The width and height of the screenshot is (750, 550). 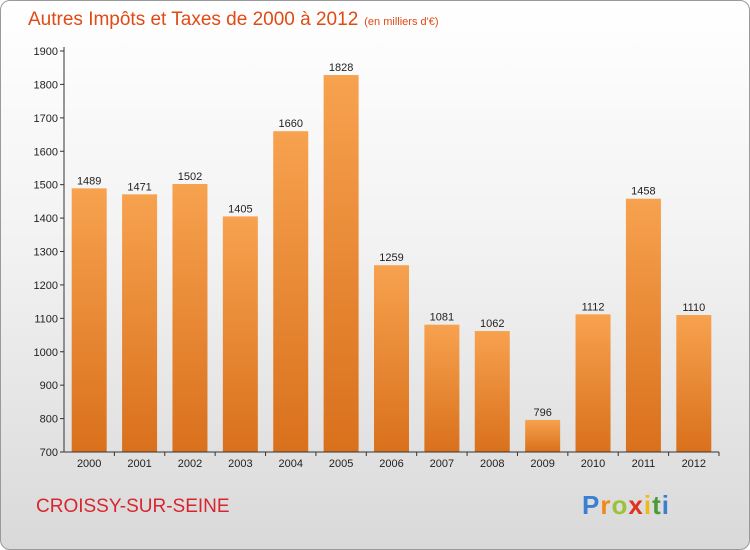 What do you see at coordinates (644, 464) in the screenshot?
I see `x-tick-label-2011: 2011` at bounding box center [644, 464].